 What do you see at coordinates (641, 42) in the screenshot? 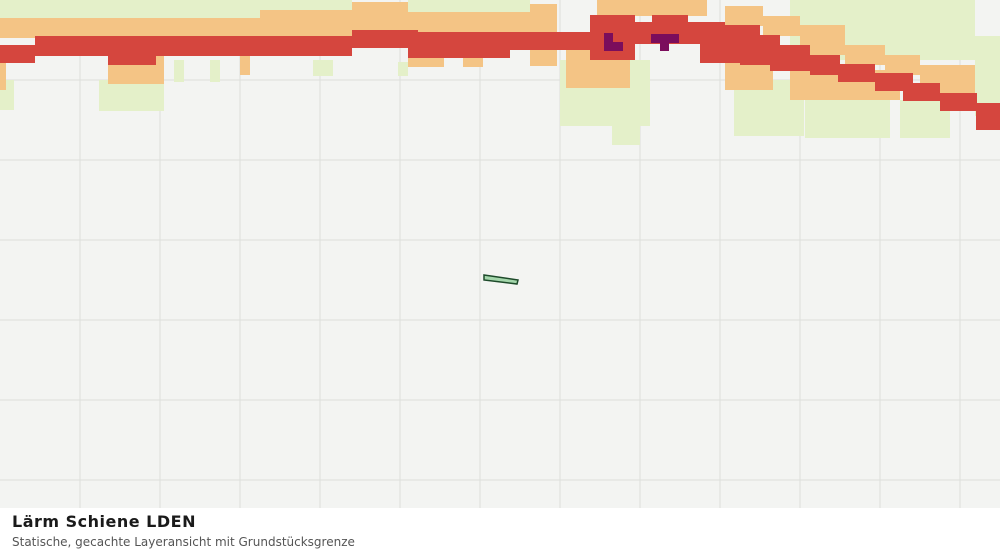
I see `noise-zone-very-high` at bounding box center [641, 42].